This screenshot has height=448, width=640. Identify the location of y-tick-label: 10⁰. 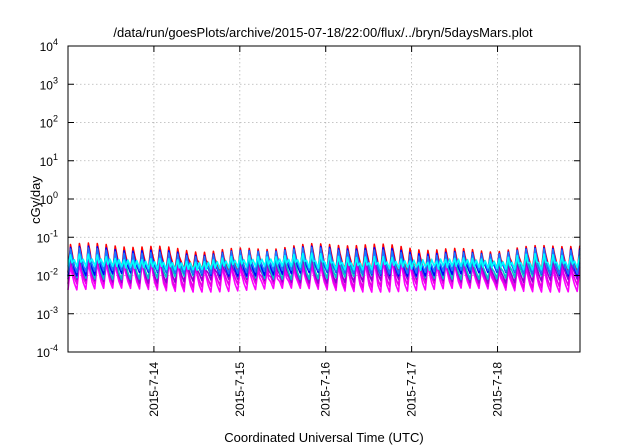
(49, 198).